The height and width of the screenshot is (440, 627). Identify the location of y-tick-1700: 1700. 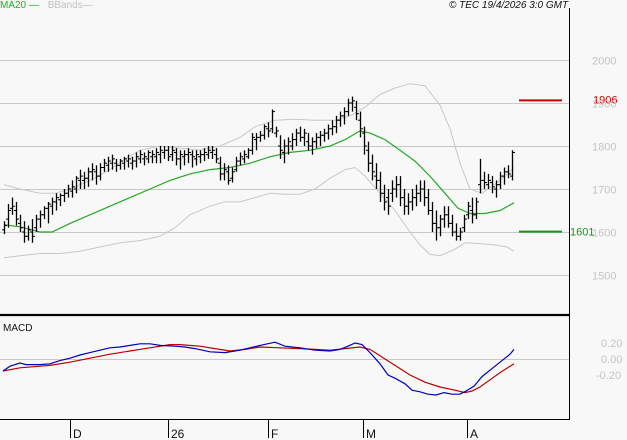
(604, 191).